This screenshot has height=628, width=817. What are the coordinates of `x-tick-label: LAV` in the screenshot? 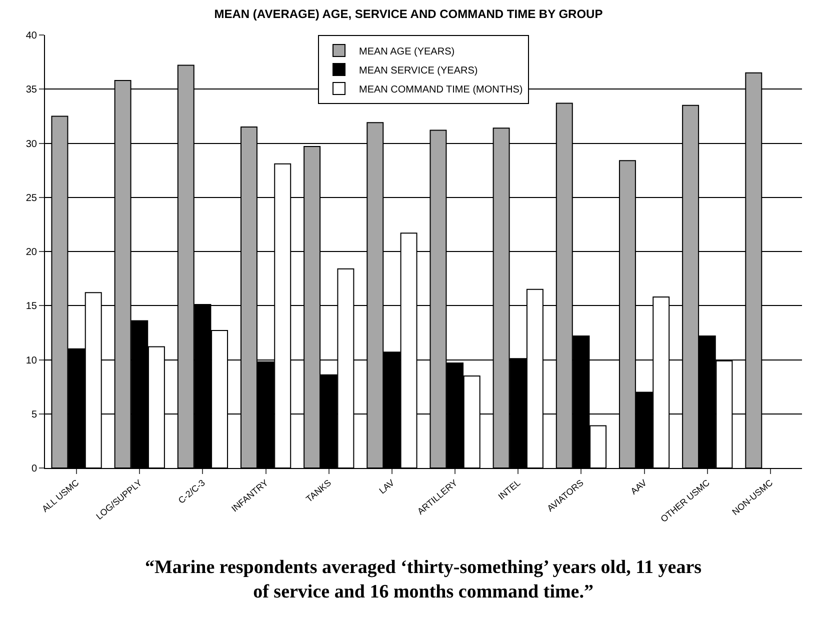 It's located at (386, 487).